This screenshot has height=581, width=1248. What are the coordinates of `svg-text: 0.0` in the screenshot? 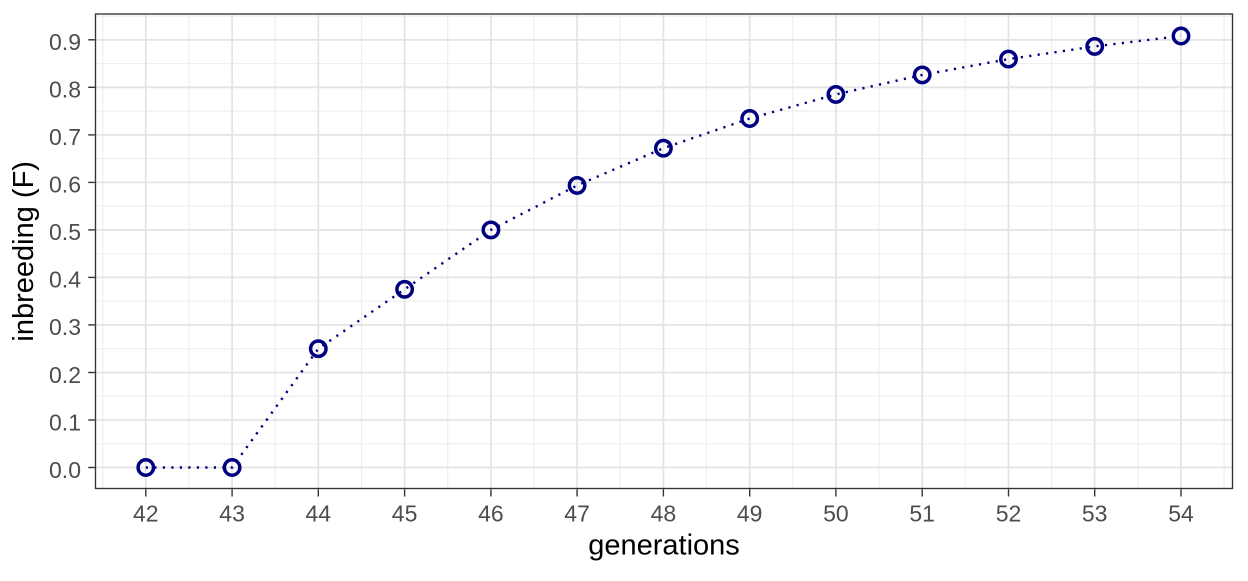 It's located at (65, 470).